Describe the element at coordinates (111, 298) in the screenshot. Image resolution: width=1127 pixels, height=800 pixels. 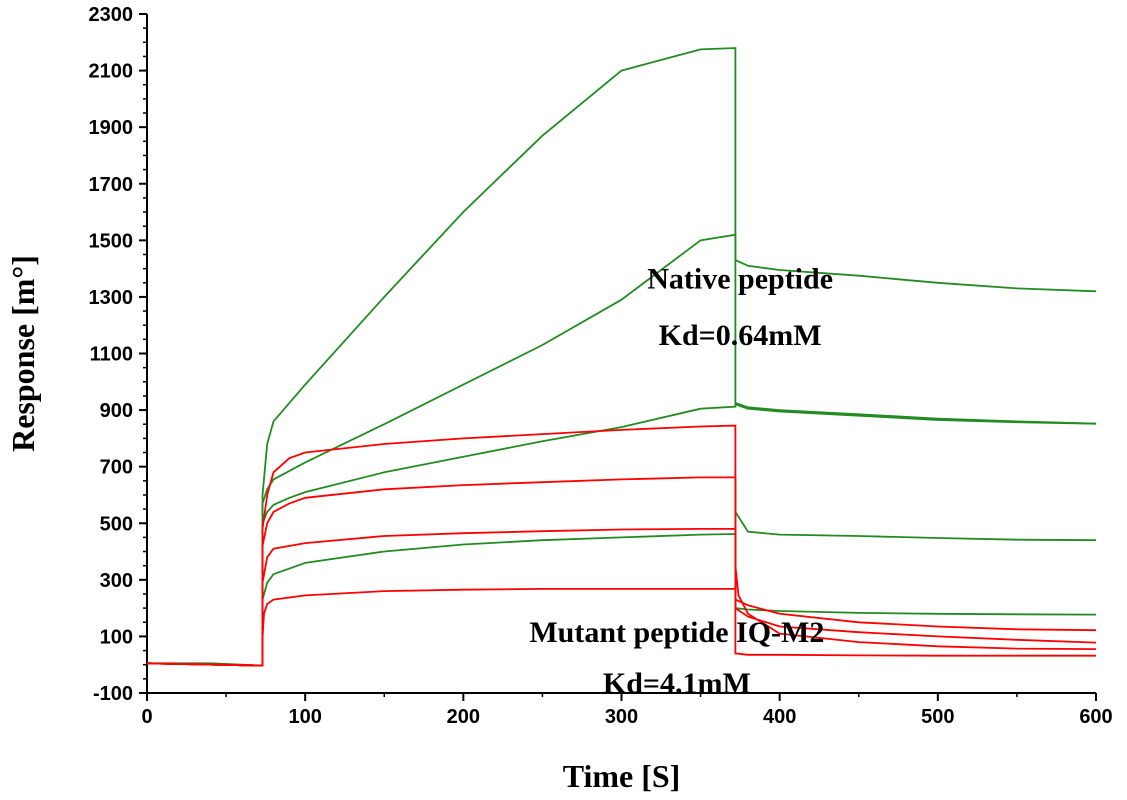
I see `y-tick-label: 1300` at that location.